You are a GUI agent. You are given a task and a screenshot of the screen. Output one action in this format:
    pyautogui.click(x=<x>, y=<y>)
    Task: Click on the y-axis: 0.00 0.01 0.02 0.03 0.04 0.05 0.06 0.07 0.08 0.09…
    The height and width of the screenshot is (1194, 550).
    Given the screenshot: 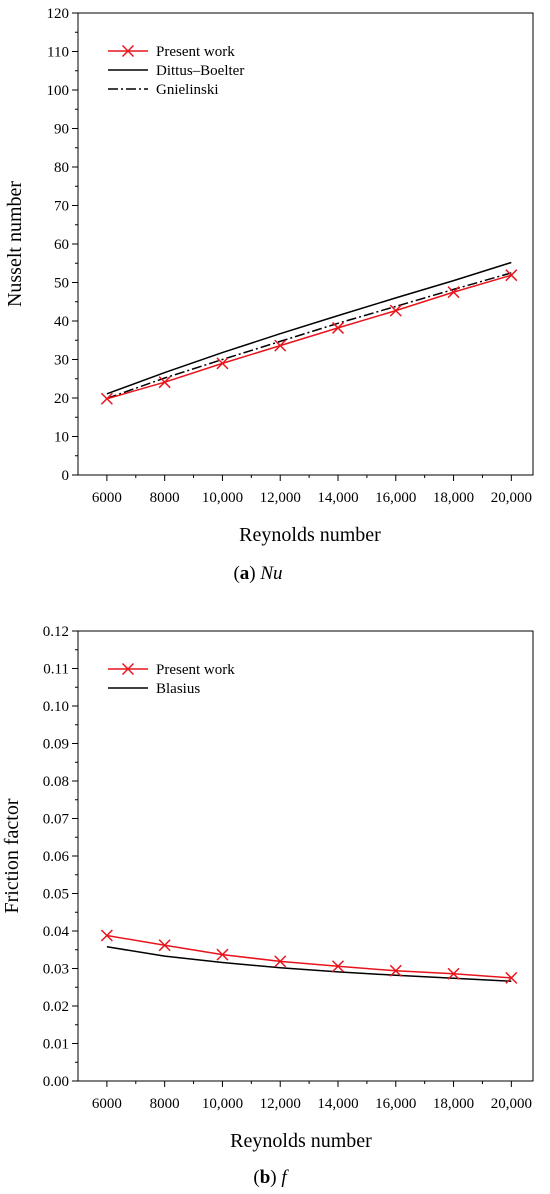 What is the action you would take?
    pyautogui.click(x=60, y=857)
    